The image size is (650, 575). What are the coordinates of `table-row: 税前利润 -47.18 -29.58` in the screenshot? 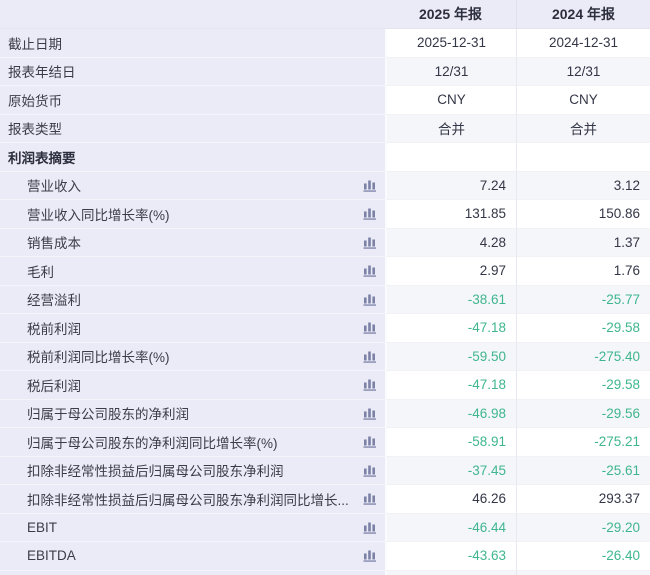 It's located at (325, 328).